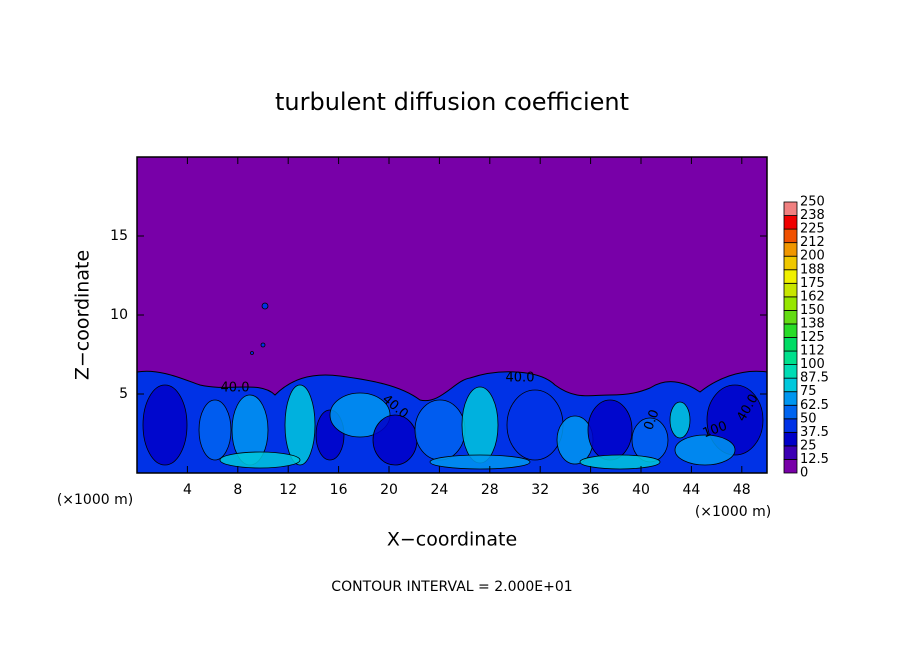  What do you see at coordinates (651, 420) in the screenshot?
I see `contour-label: 0.0` at bounding box center [651, 420].